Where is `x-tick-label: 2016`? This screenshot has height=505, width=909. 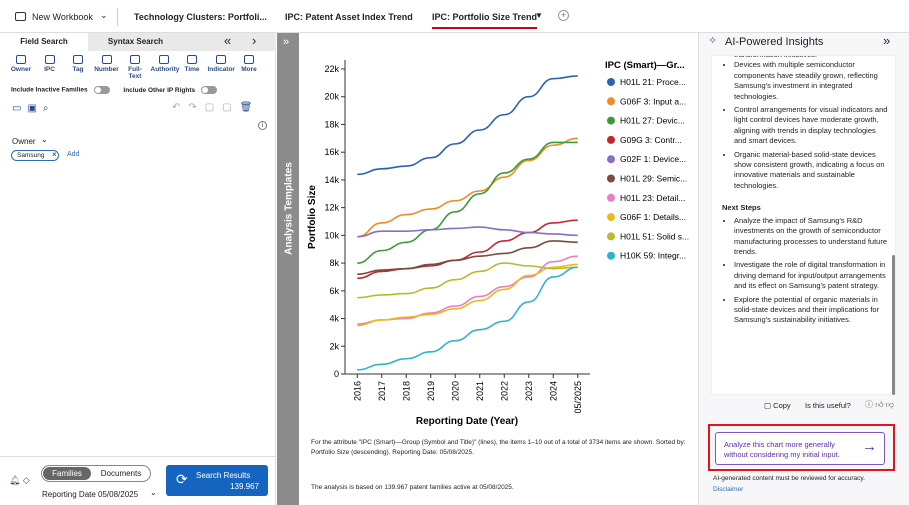
x-tick-label: 2016 is located at coordinates (357, 391).